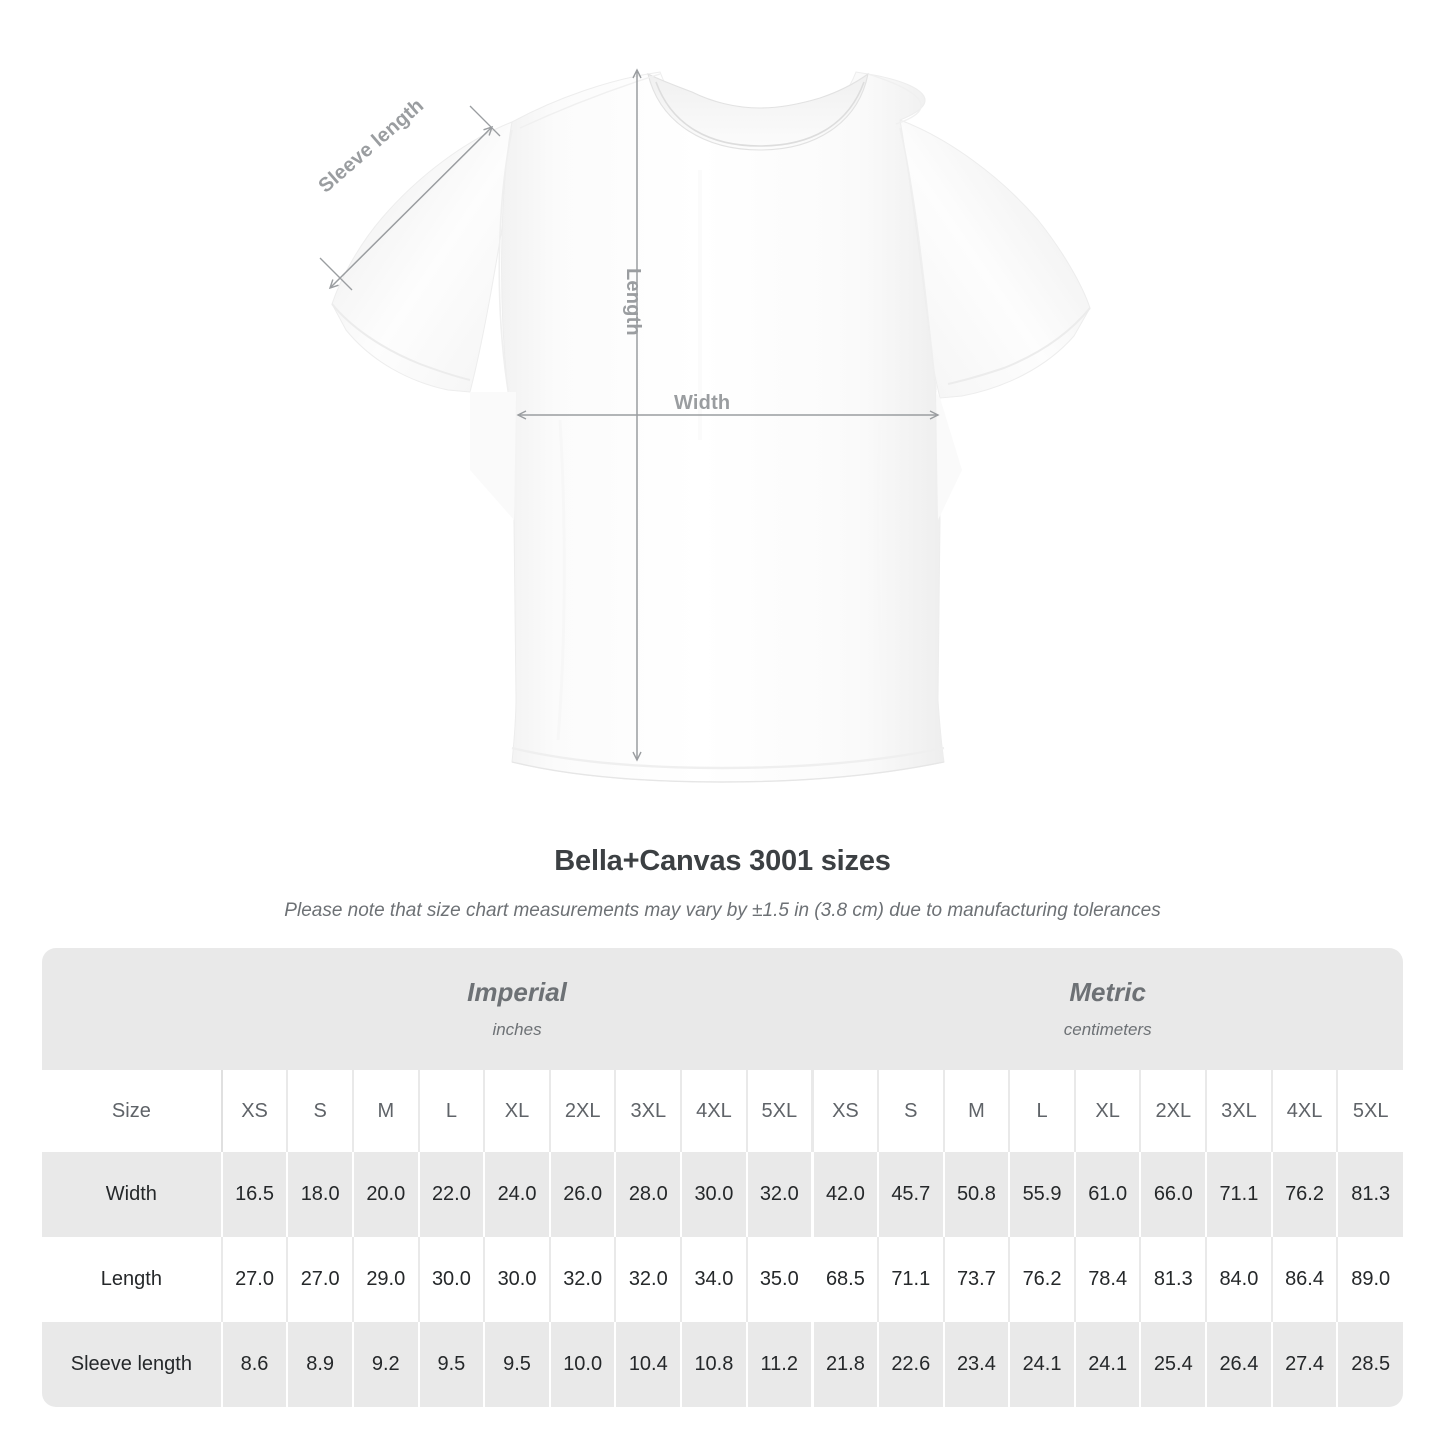 The image size is (1445, 1445). I want to click on cell-sleeve-metric-l: 24.1, so click(1042, 1364).